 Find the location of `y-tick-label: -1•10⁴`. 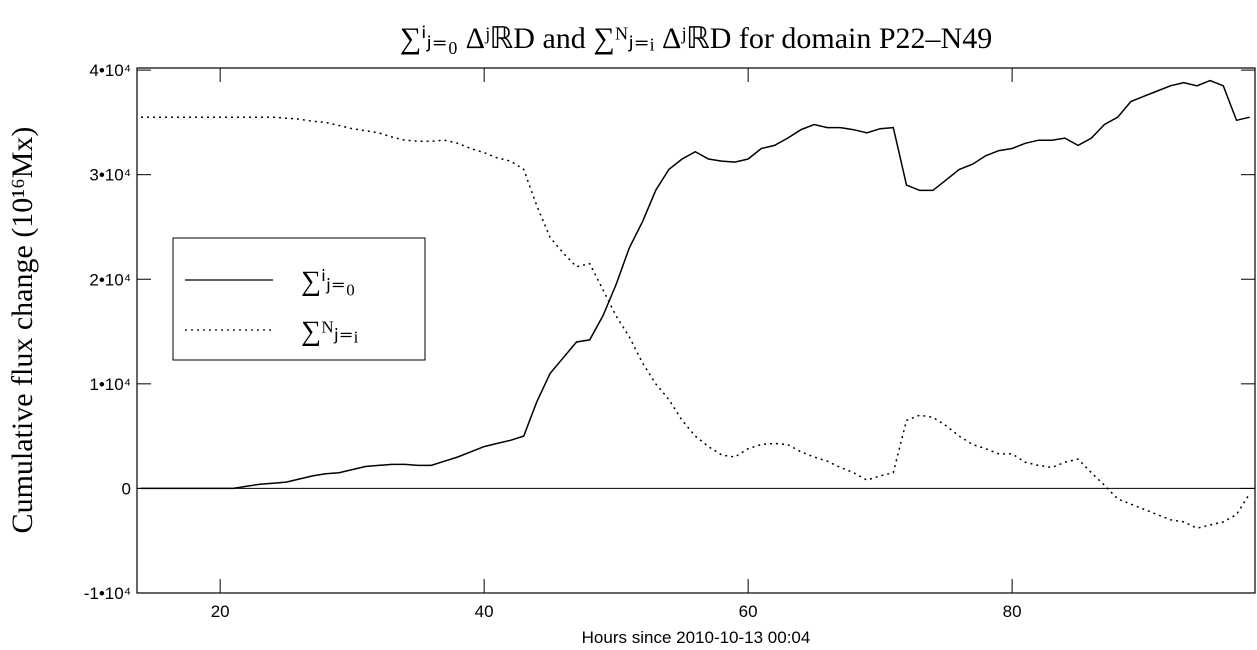

y-tick-label: -1•10⁴ is located at coordinates (107, 593).